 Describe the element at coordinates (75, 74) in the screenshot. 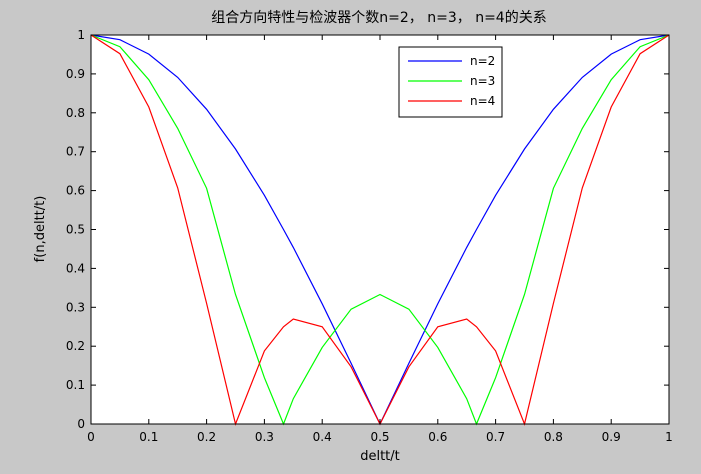

I see `y-tick-label: 0.9` at that location.